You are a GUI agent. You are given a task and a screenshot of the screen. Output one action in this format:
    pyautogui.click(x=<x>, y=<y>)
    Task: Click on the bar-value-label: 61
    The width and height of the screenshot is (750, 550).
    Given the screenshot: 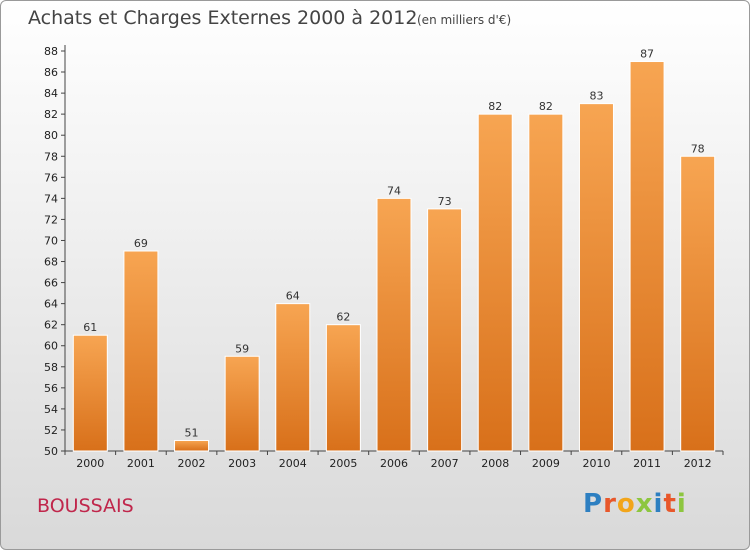 What is the action you would take?
    pyautogui.click(x=90, y=327)
    